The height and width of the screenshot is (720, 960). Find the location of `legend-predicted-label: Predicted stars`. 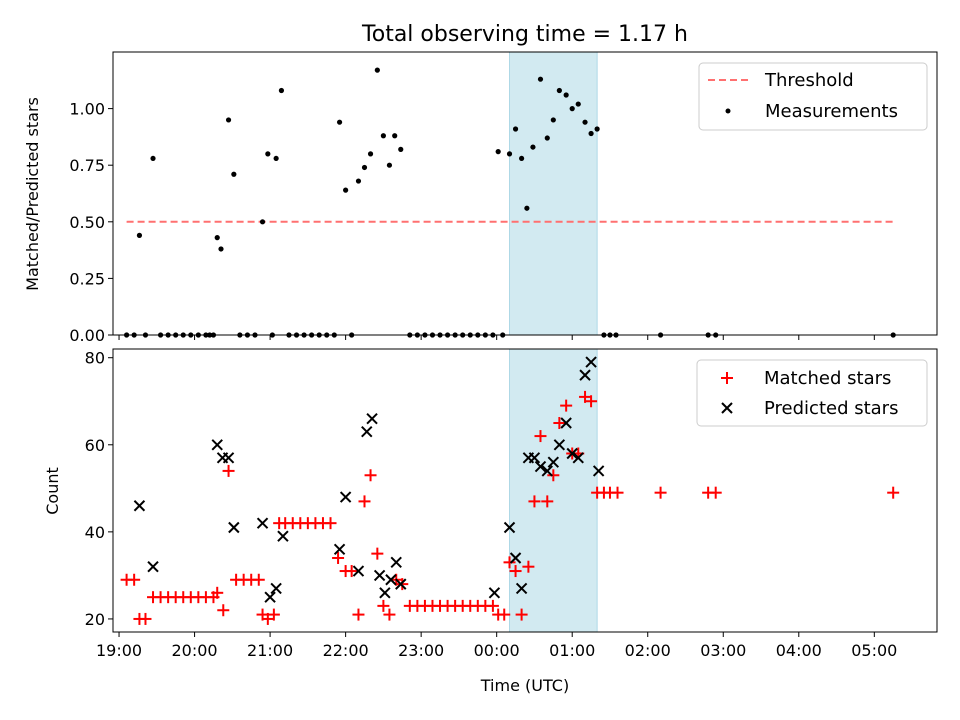

legend-predicted-label: Predicted stars is located at coordinates (831, 408).